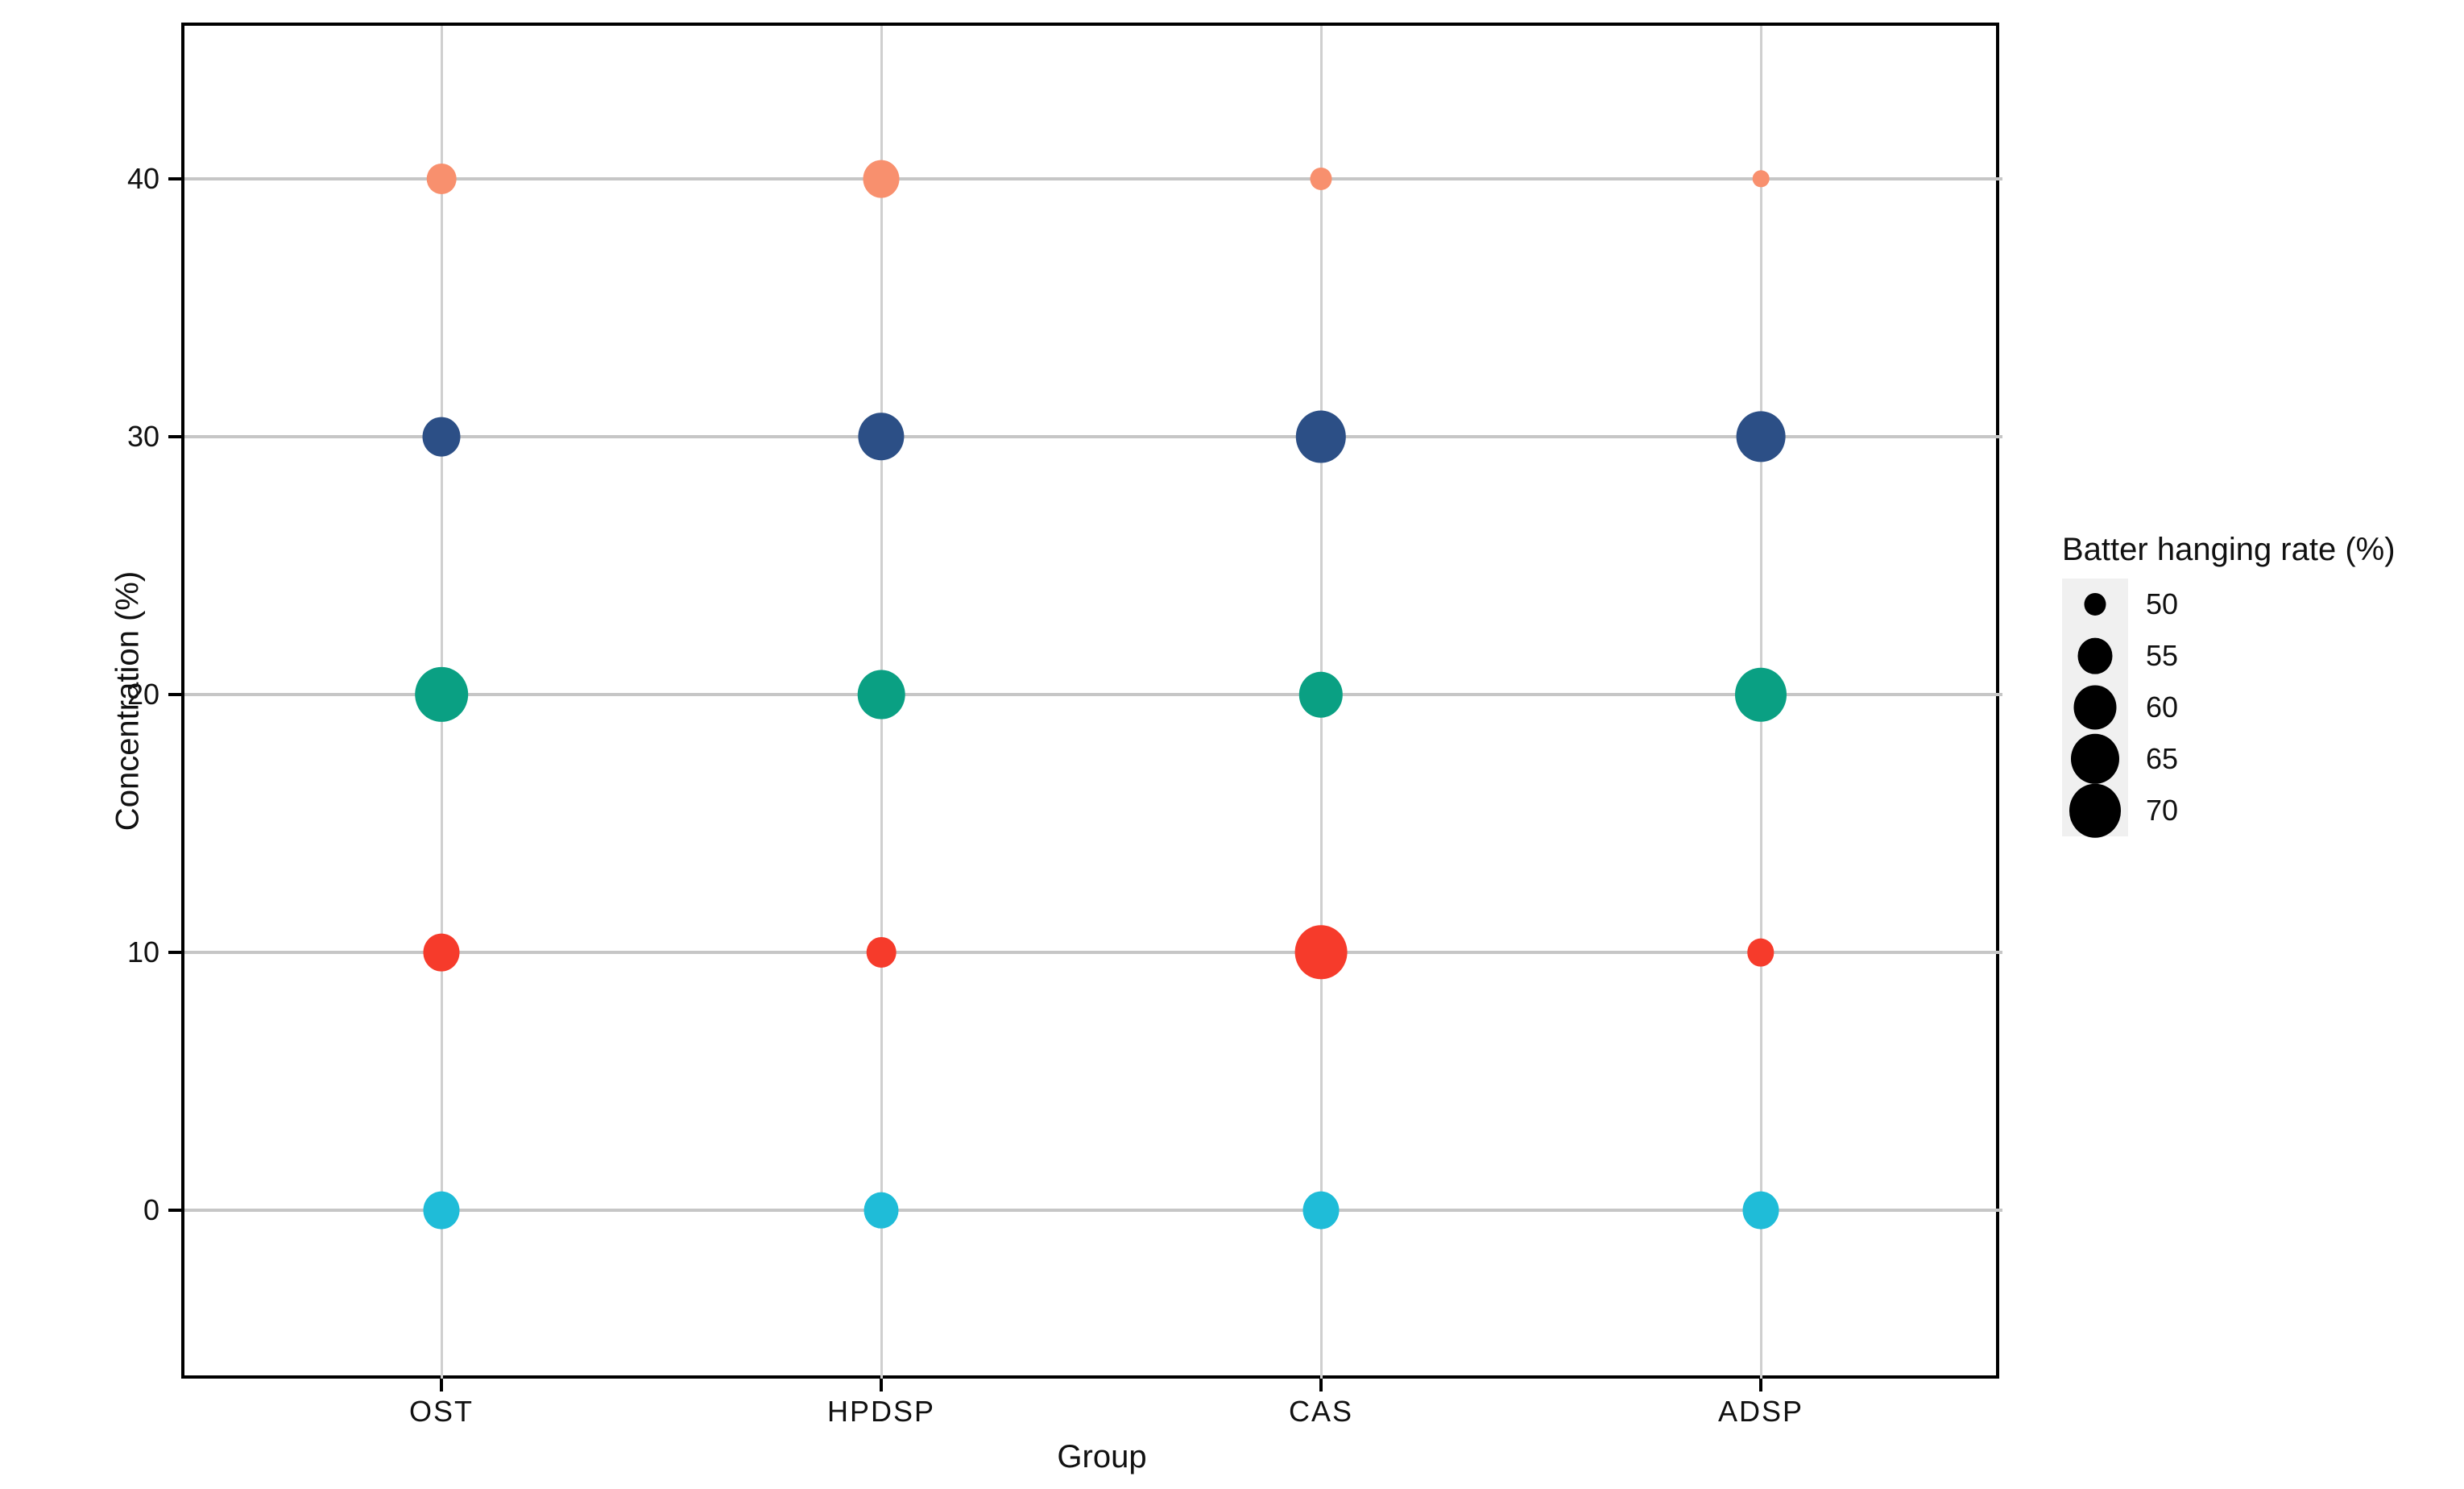 The width and height of the screenshot is (2464, 1489). What do you see at coordinates (881, 1411) in the screenshot?
I see `x-tick-label: HPDSP` at bounding box center [881, 1411].